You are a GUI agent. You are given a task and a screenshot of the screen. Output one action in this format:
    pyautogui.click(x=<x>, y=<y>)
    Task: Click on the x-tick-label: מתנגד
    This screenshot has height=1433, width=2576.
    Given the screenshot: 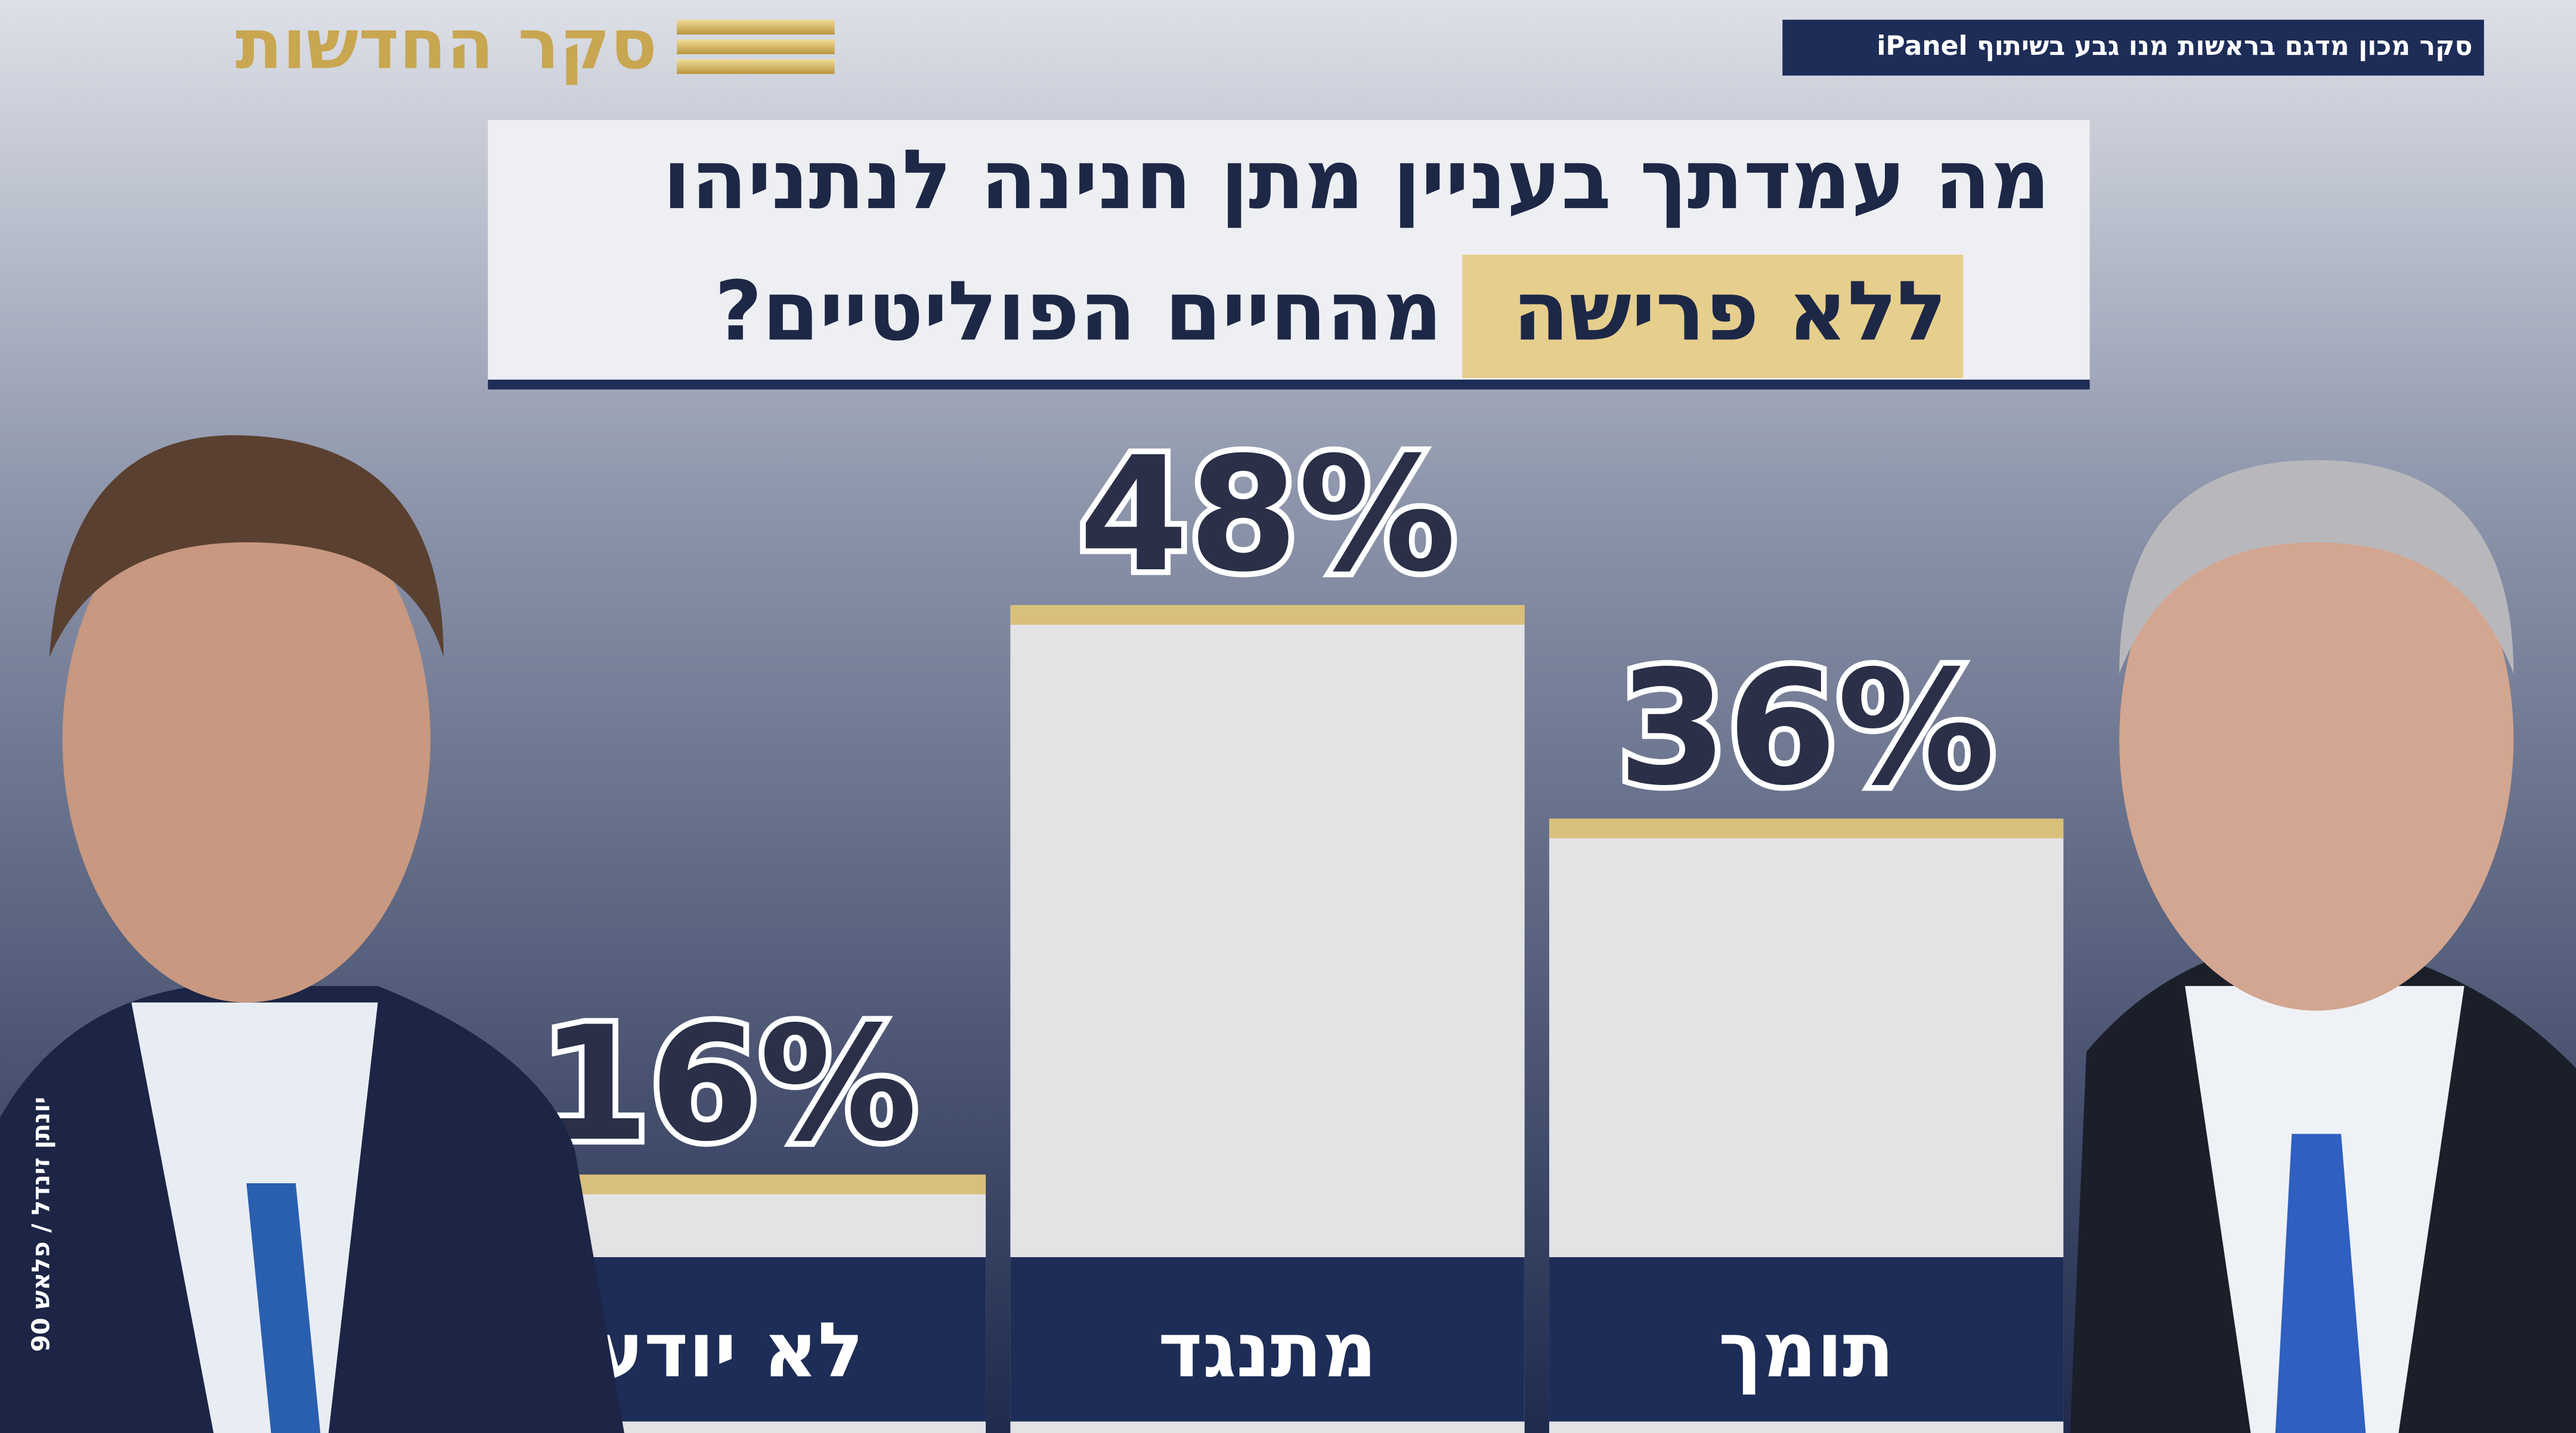 What is the action you would take?
    pyautogui.click(x=1267, y=1350)
    